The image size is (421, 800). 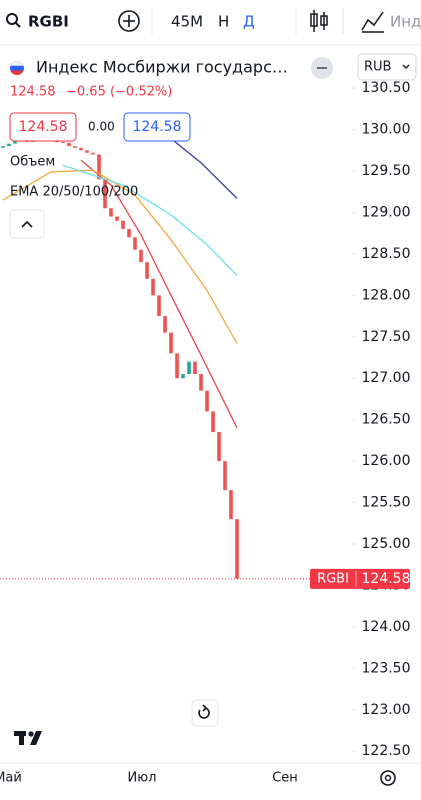 I want to click on buy-button: 124.58, so click(x=157, y=127).